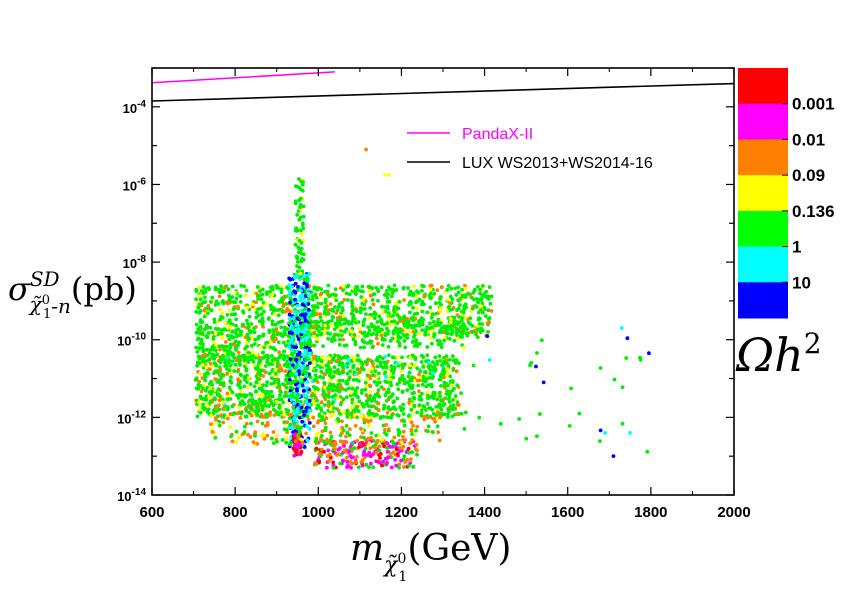 The image size is (852, 595). Describe the element at coordinates (390, 565) in the screenshot. I see `xlabel-sub: χ̃` at that location.